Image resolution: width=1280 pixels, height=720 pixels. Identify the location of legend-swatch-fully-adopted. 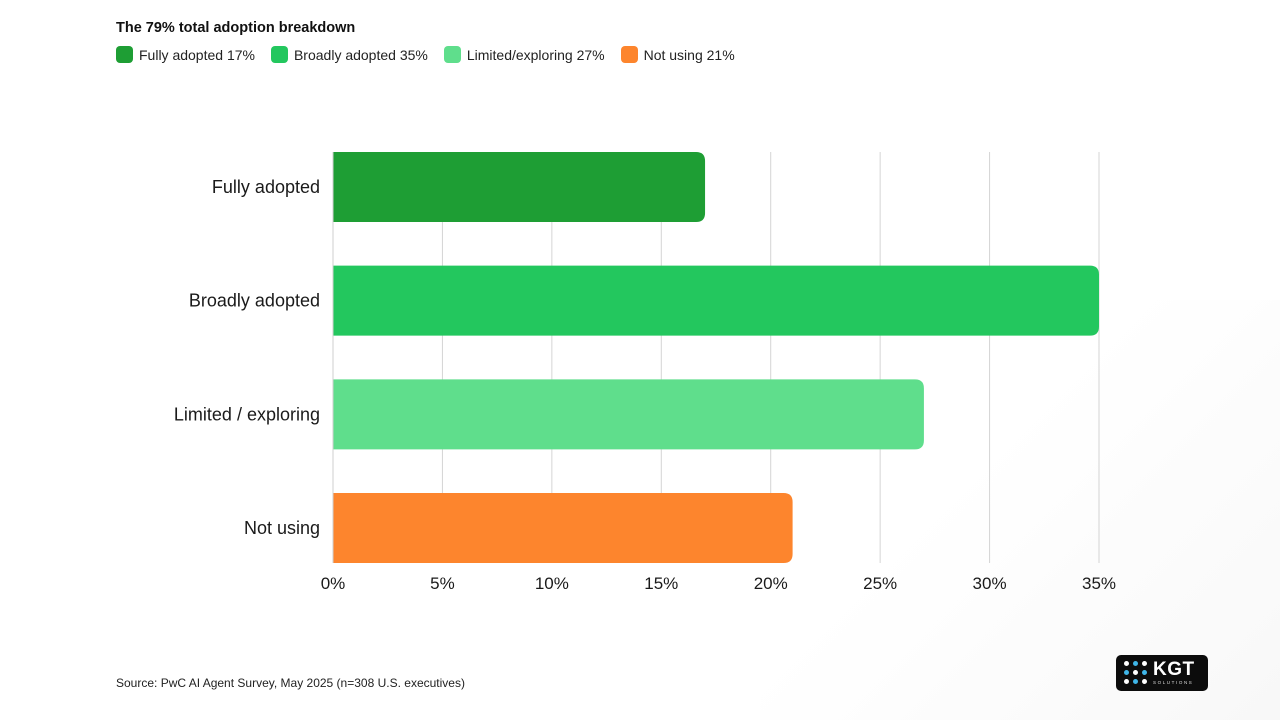
(124, 54).